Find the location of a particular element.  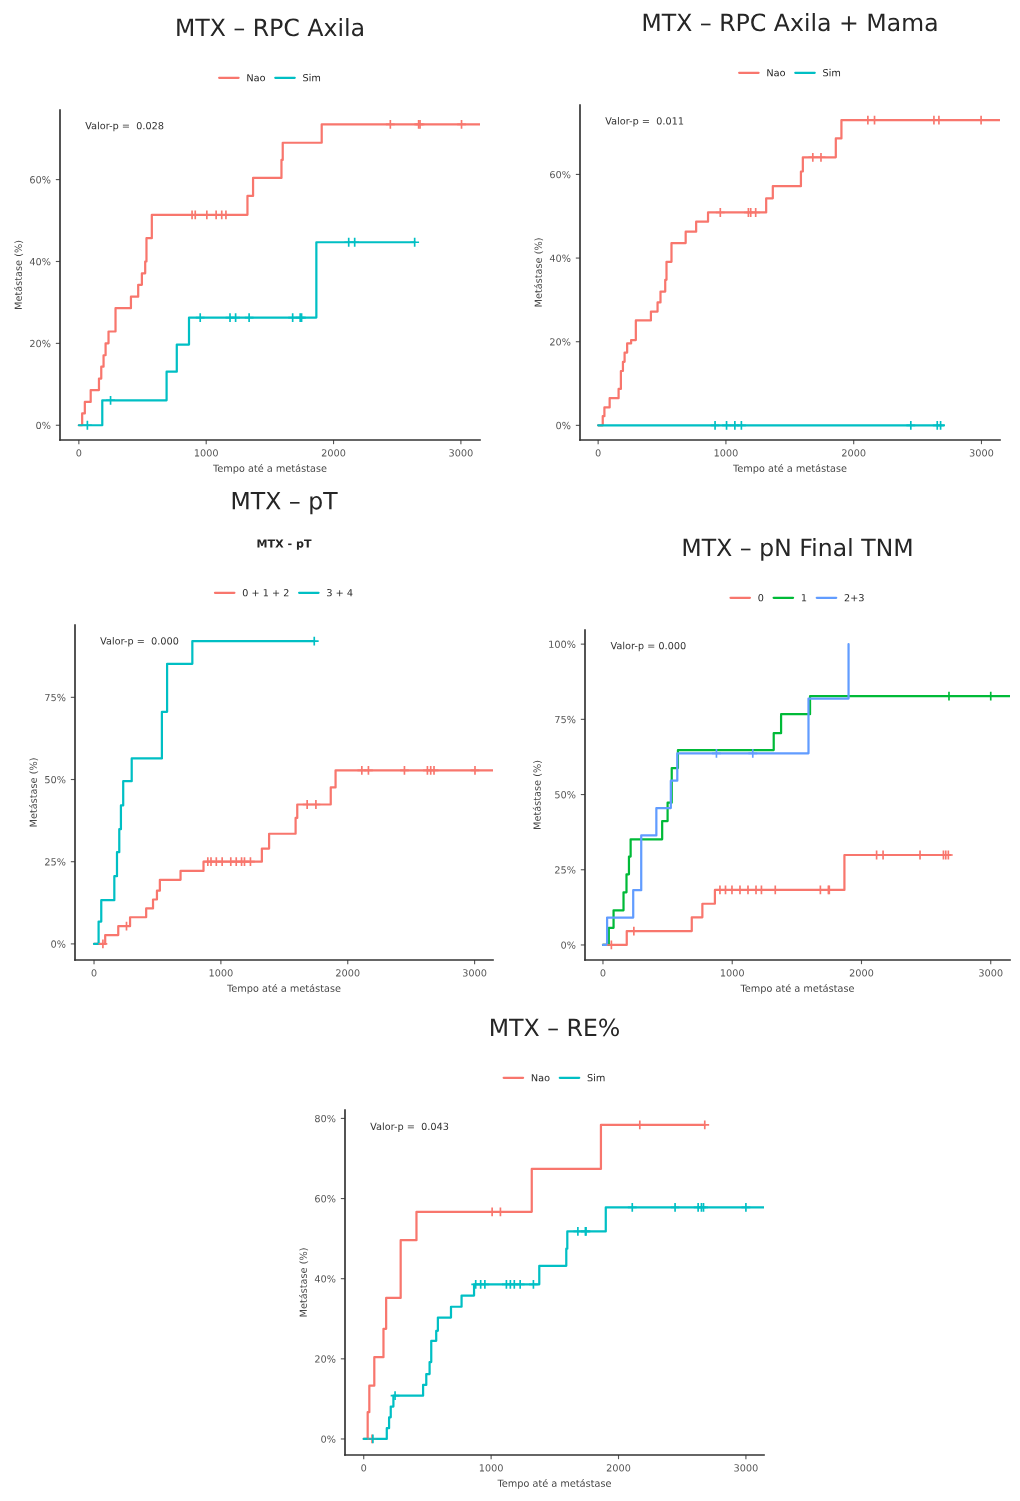

legend-label: 3 + 4 is located at coordinates (340, 593).